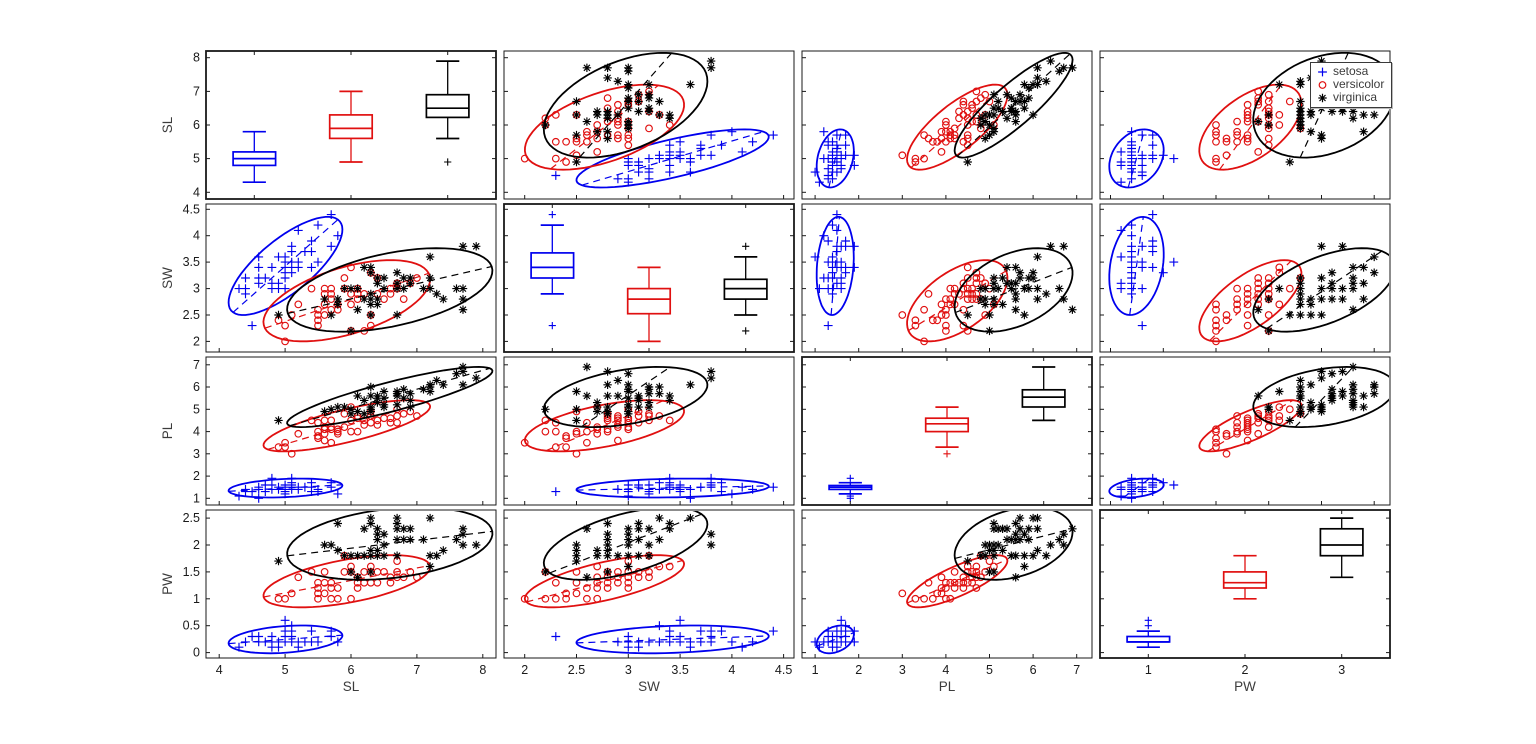  Describe the element at coordinates (947, 278) in the screenshot. I see `panel-SW-vs-PL` at that location.